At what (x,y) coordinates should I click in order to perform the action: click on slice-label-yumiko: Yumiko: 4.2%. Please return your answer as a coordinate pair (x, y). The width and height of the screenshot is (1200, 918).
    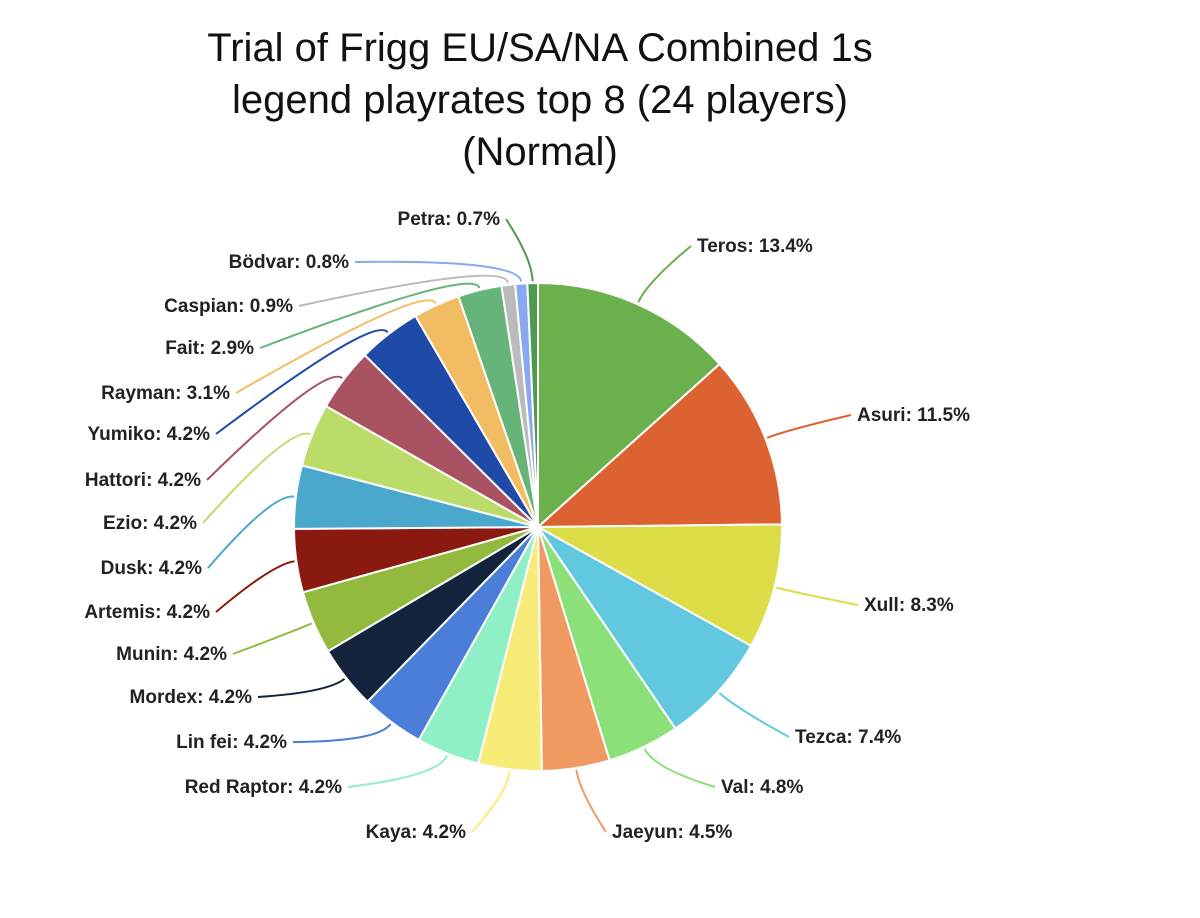
    Looking at the image, I should click on (149, 434).